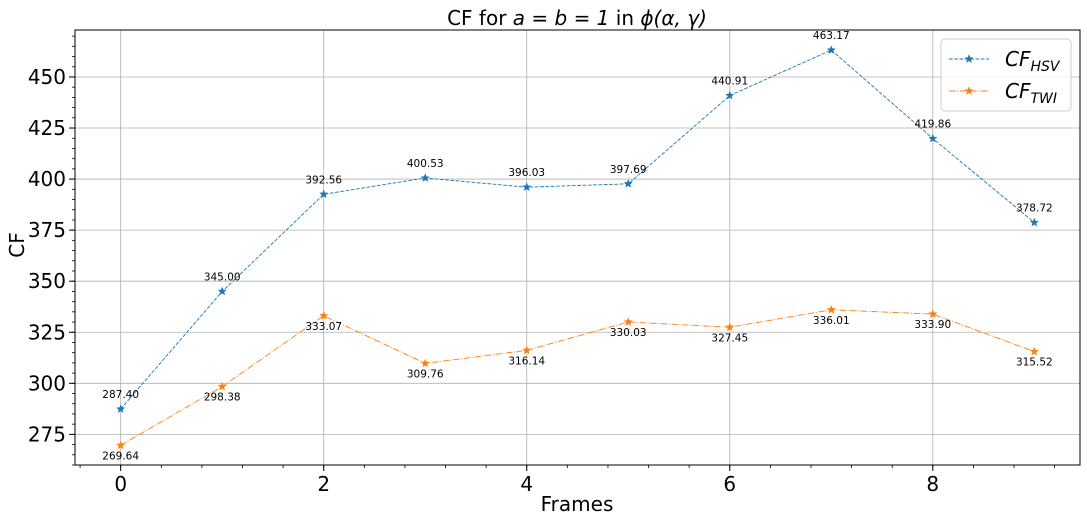  I want to click on data-label: 345.00, so click(222, 277).